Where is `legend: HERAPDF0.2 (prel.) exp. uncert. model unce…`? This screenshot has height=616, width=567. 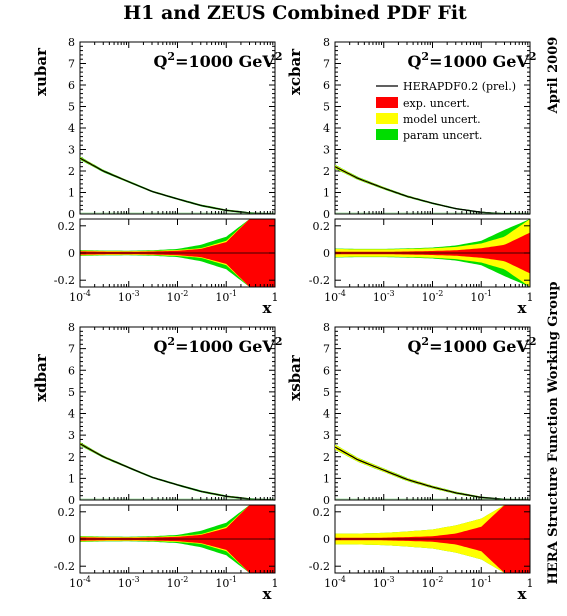
legend: HERAPDF0.2 (prel.) exp. uncert. model unce… is located at coordinates (446, 111).